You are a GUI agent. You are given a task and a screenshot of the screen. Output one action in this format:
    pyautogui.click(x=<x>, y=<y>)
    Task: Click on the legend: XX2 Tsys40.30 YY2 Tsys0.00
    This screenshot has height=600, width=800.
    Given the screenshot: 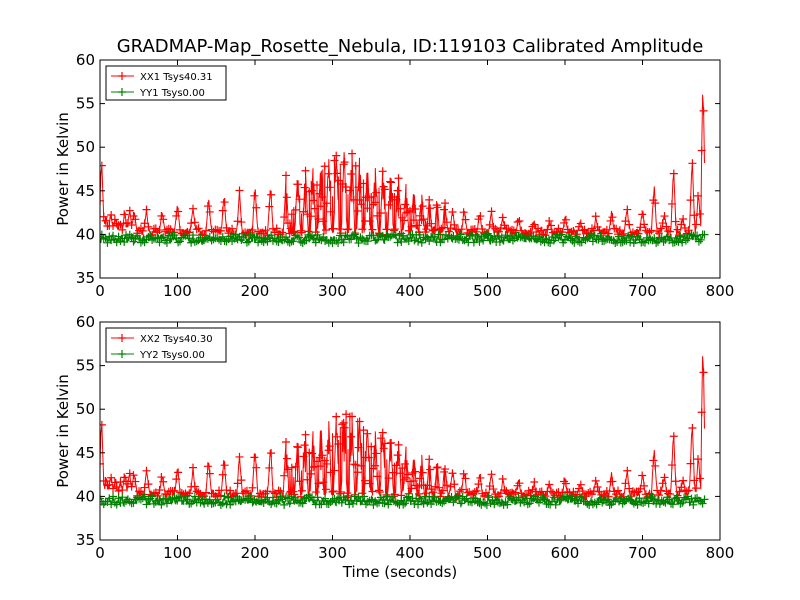 What is the action you would take?
    pyautogui.click(x=166, y=345)
    